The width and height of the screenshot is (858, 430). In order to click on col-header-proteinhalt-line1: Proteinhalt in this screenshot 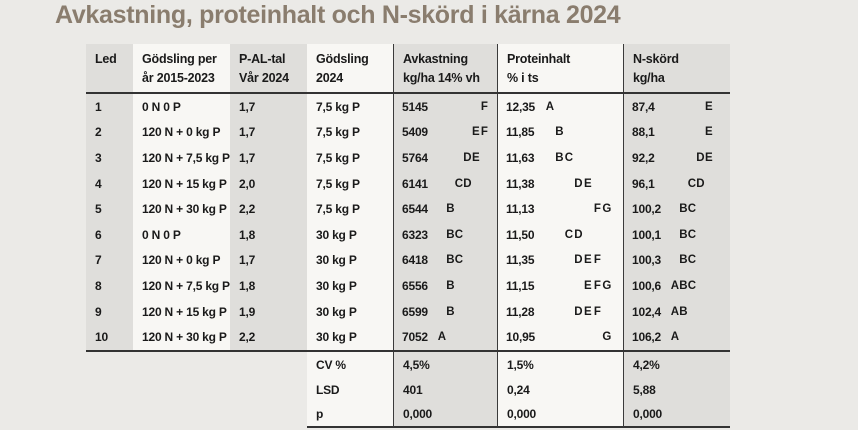, I will do `click(539, 59)`.